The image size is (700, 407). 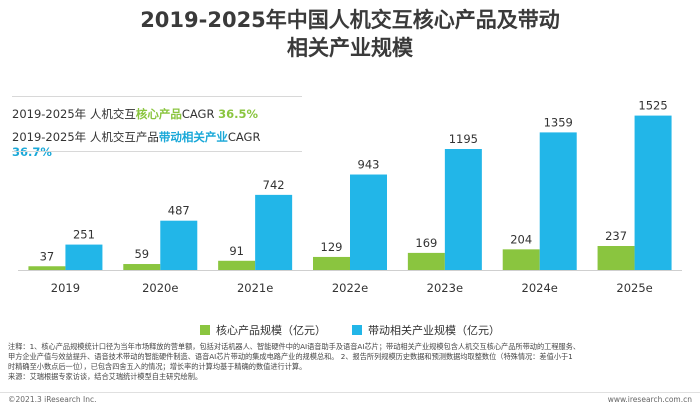 I want to click on bar-related-2023e, so click(x=463, y=209).